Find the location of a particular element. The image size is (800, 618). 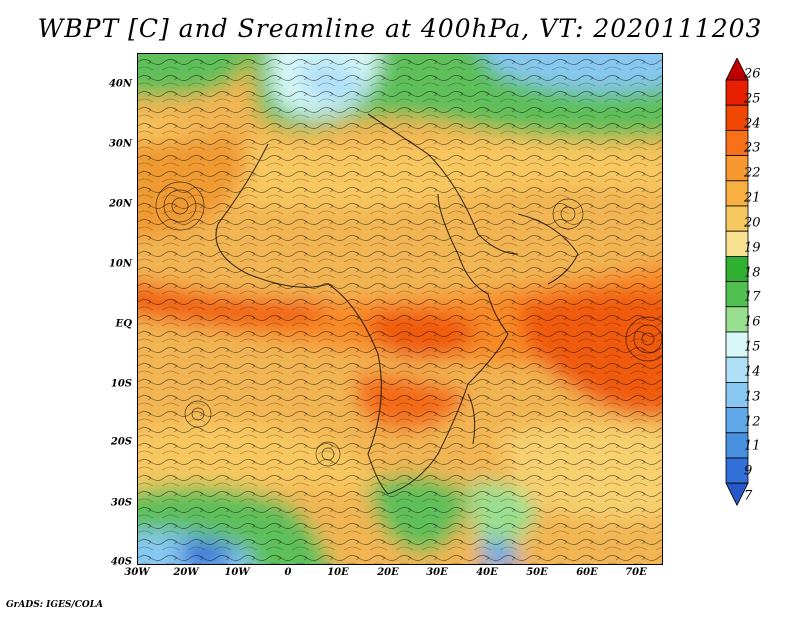

lon-tick-label: 40E is located at coordinates (487, 572).